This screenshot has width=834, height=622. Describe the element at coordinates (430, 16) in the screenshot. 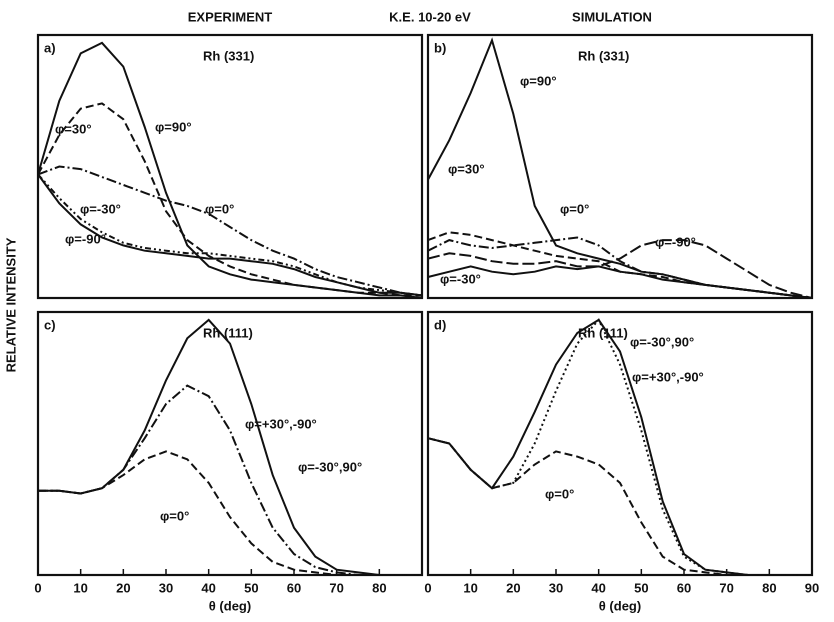

I see `header-center: K.E. 10-20 eV` at that location.